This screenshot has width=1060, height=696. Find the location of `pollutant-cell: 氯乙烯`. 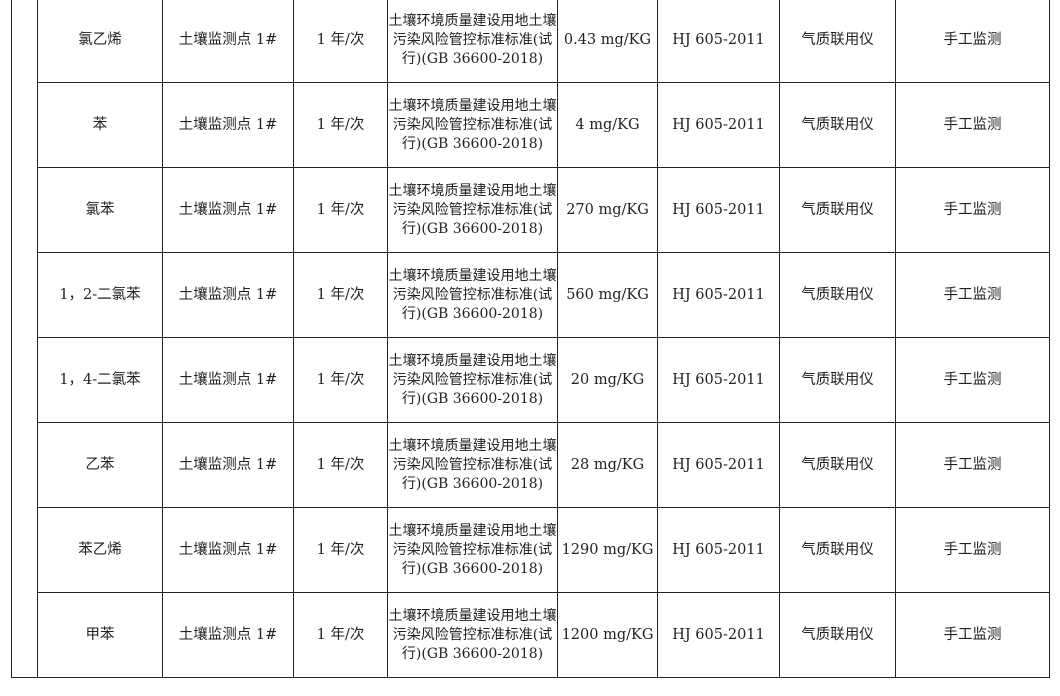

pollutant-cell: 氯乙烯 is located at coordinates (100, 41).